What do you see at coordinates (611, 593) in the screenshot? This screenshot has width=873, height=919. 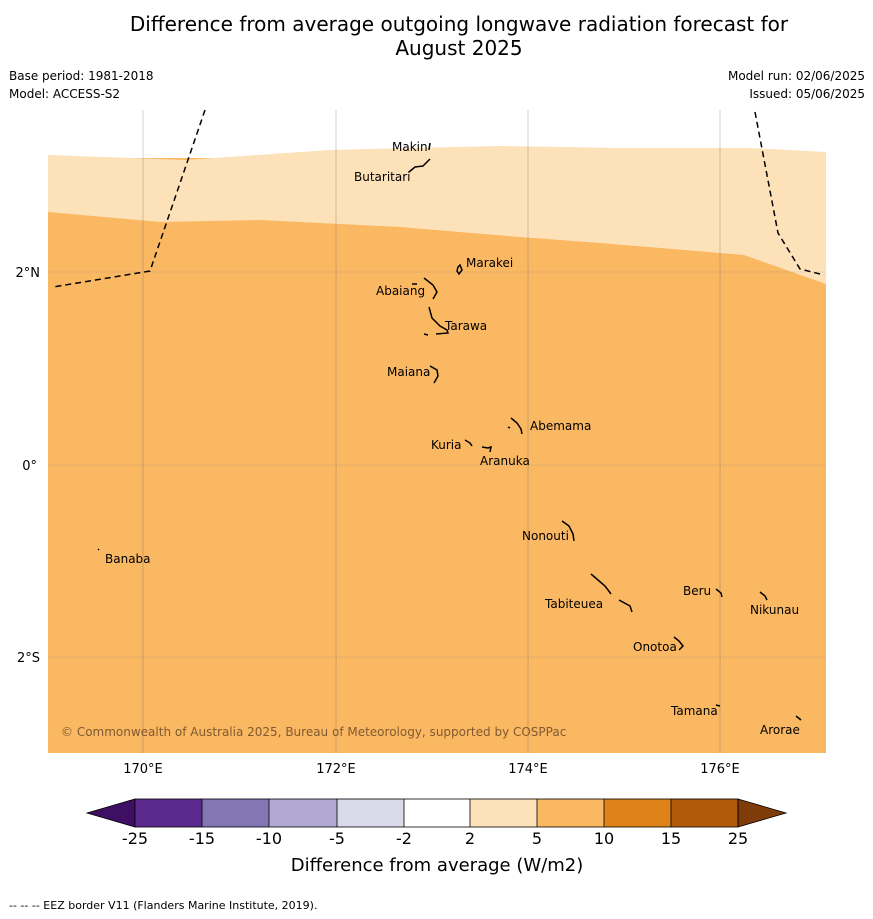 I see `island-shape-tabiteuea` at bounding box center [611, 593].